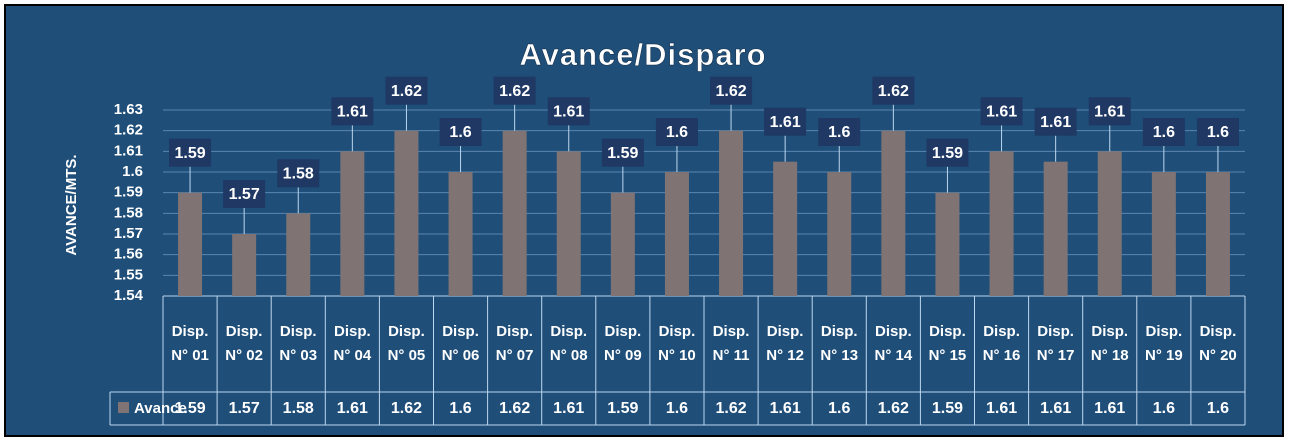 The image size is (1292, 441). What do you see at coordinates (298, 174) in the screenshot?
I see `data-label: 1.58` at bounding box center [298, 174].